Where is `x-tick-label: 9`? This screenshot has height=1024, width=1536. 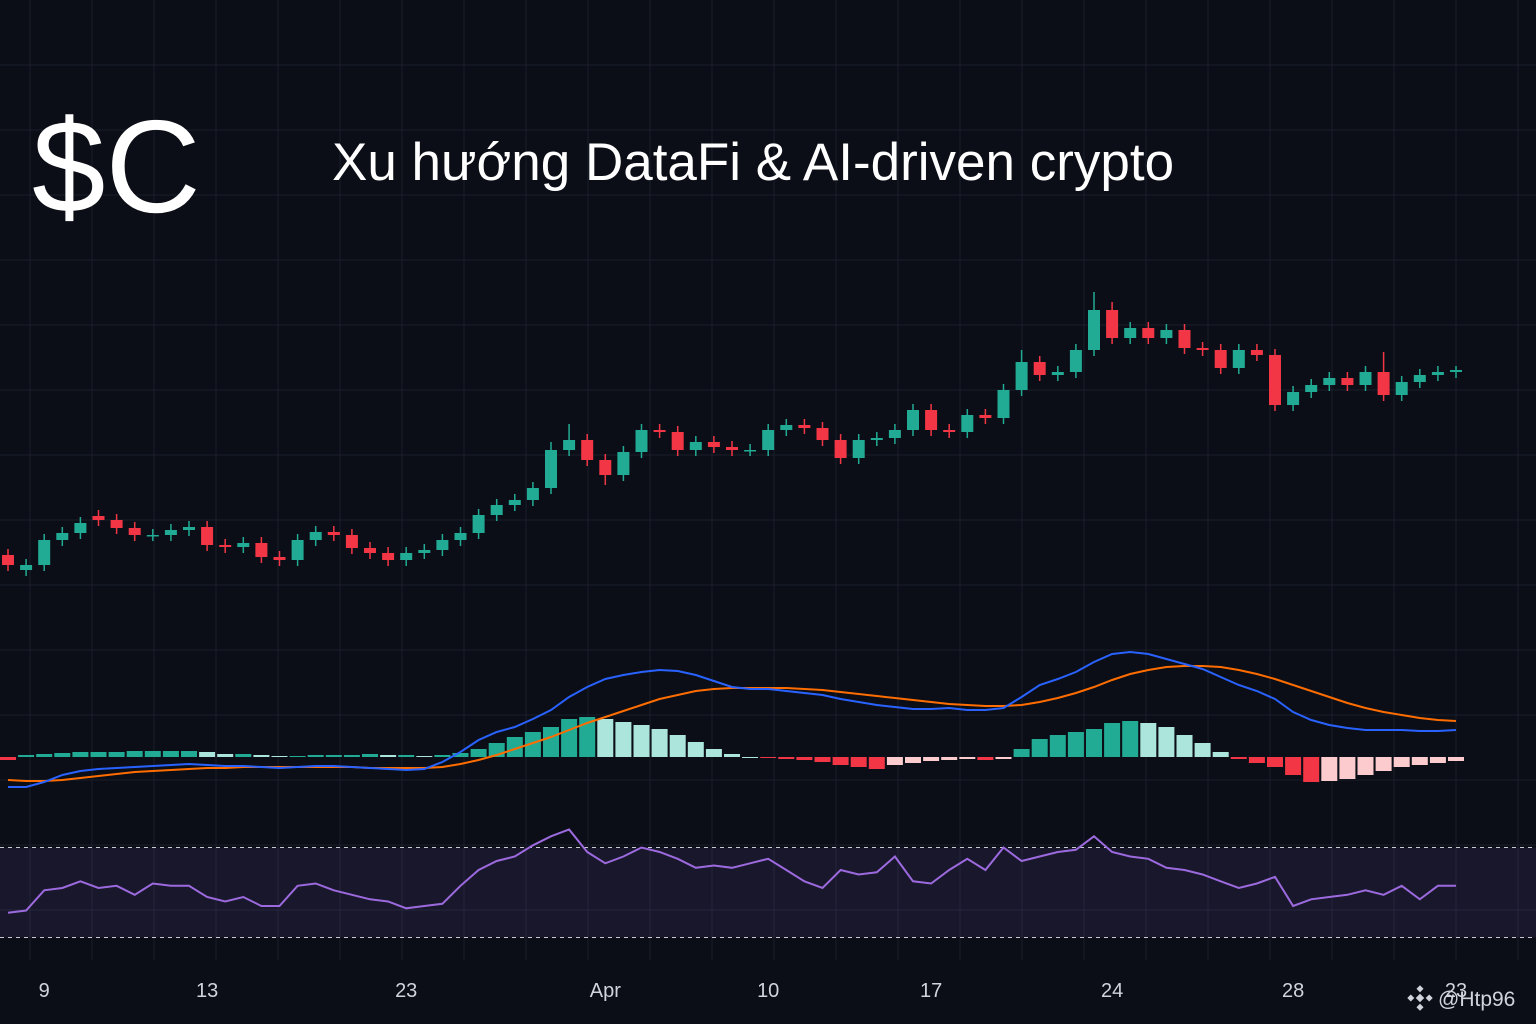
x-tick-label: 9 is located at coordinates (44, 991).